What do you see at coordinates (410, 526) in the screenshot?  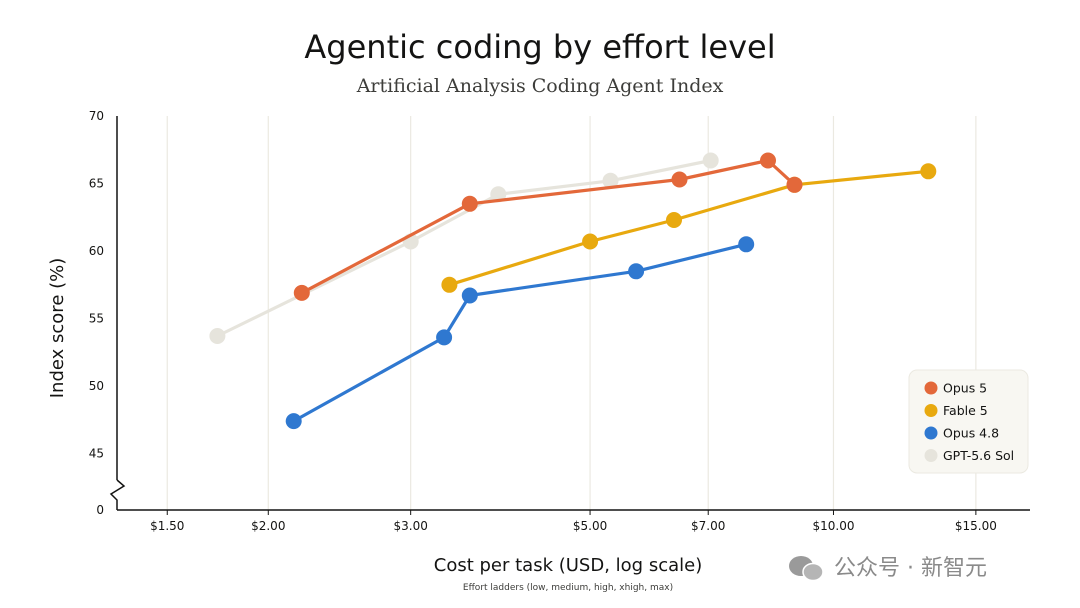 I see `x-tick-label: $3.00` at bounding box center [410, 526].